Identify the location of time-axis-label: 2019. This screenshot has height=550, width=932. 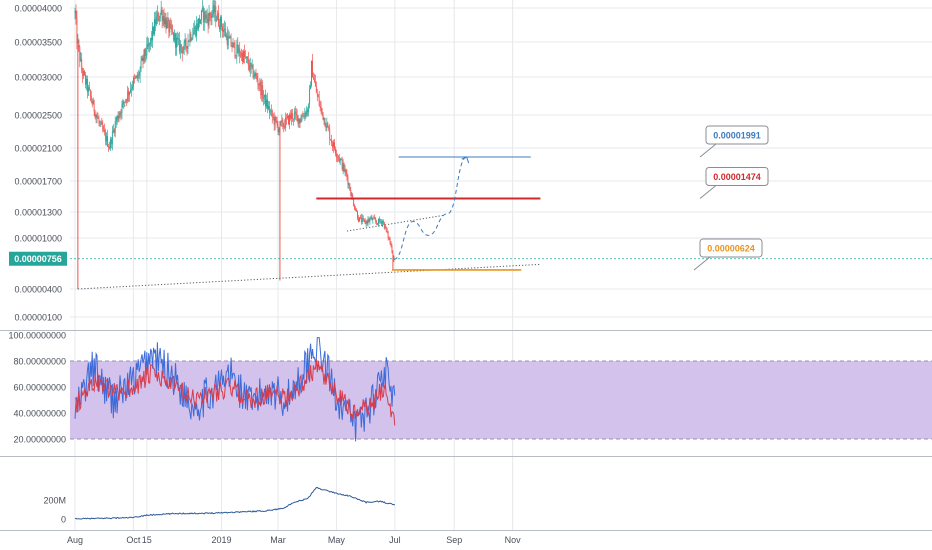
(221, 540).